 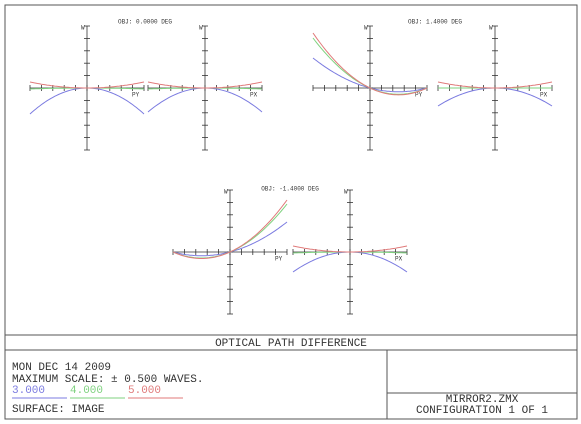 I want to click on footer-title: OPTICAL PATH DIFFERENCE, so click(x=291, y=344).